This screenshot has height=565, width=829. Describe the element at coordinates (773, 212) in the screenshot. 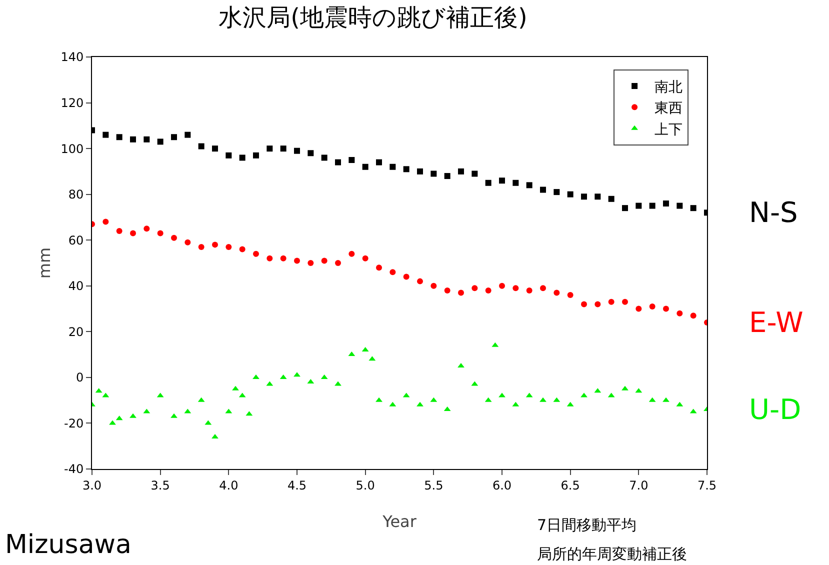

I see `text: N-S` at that location.